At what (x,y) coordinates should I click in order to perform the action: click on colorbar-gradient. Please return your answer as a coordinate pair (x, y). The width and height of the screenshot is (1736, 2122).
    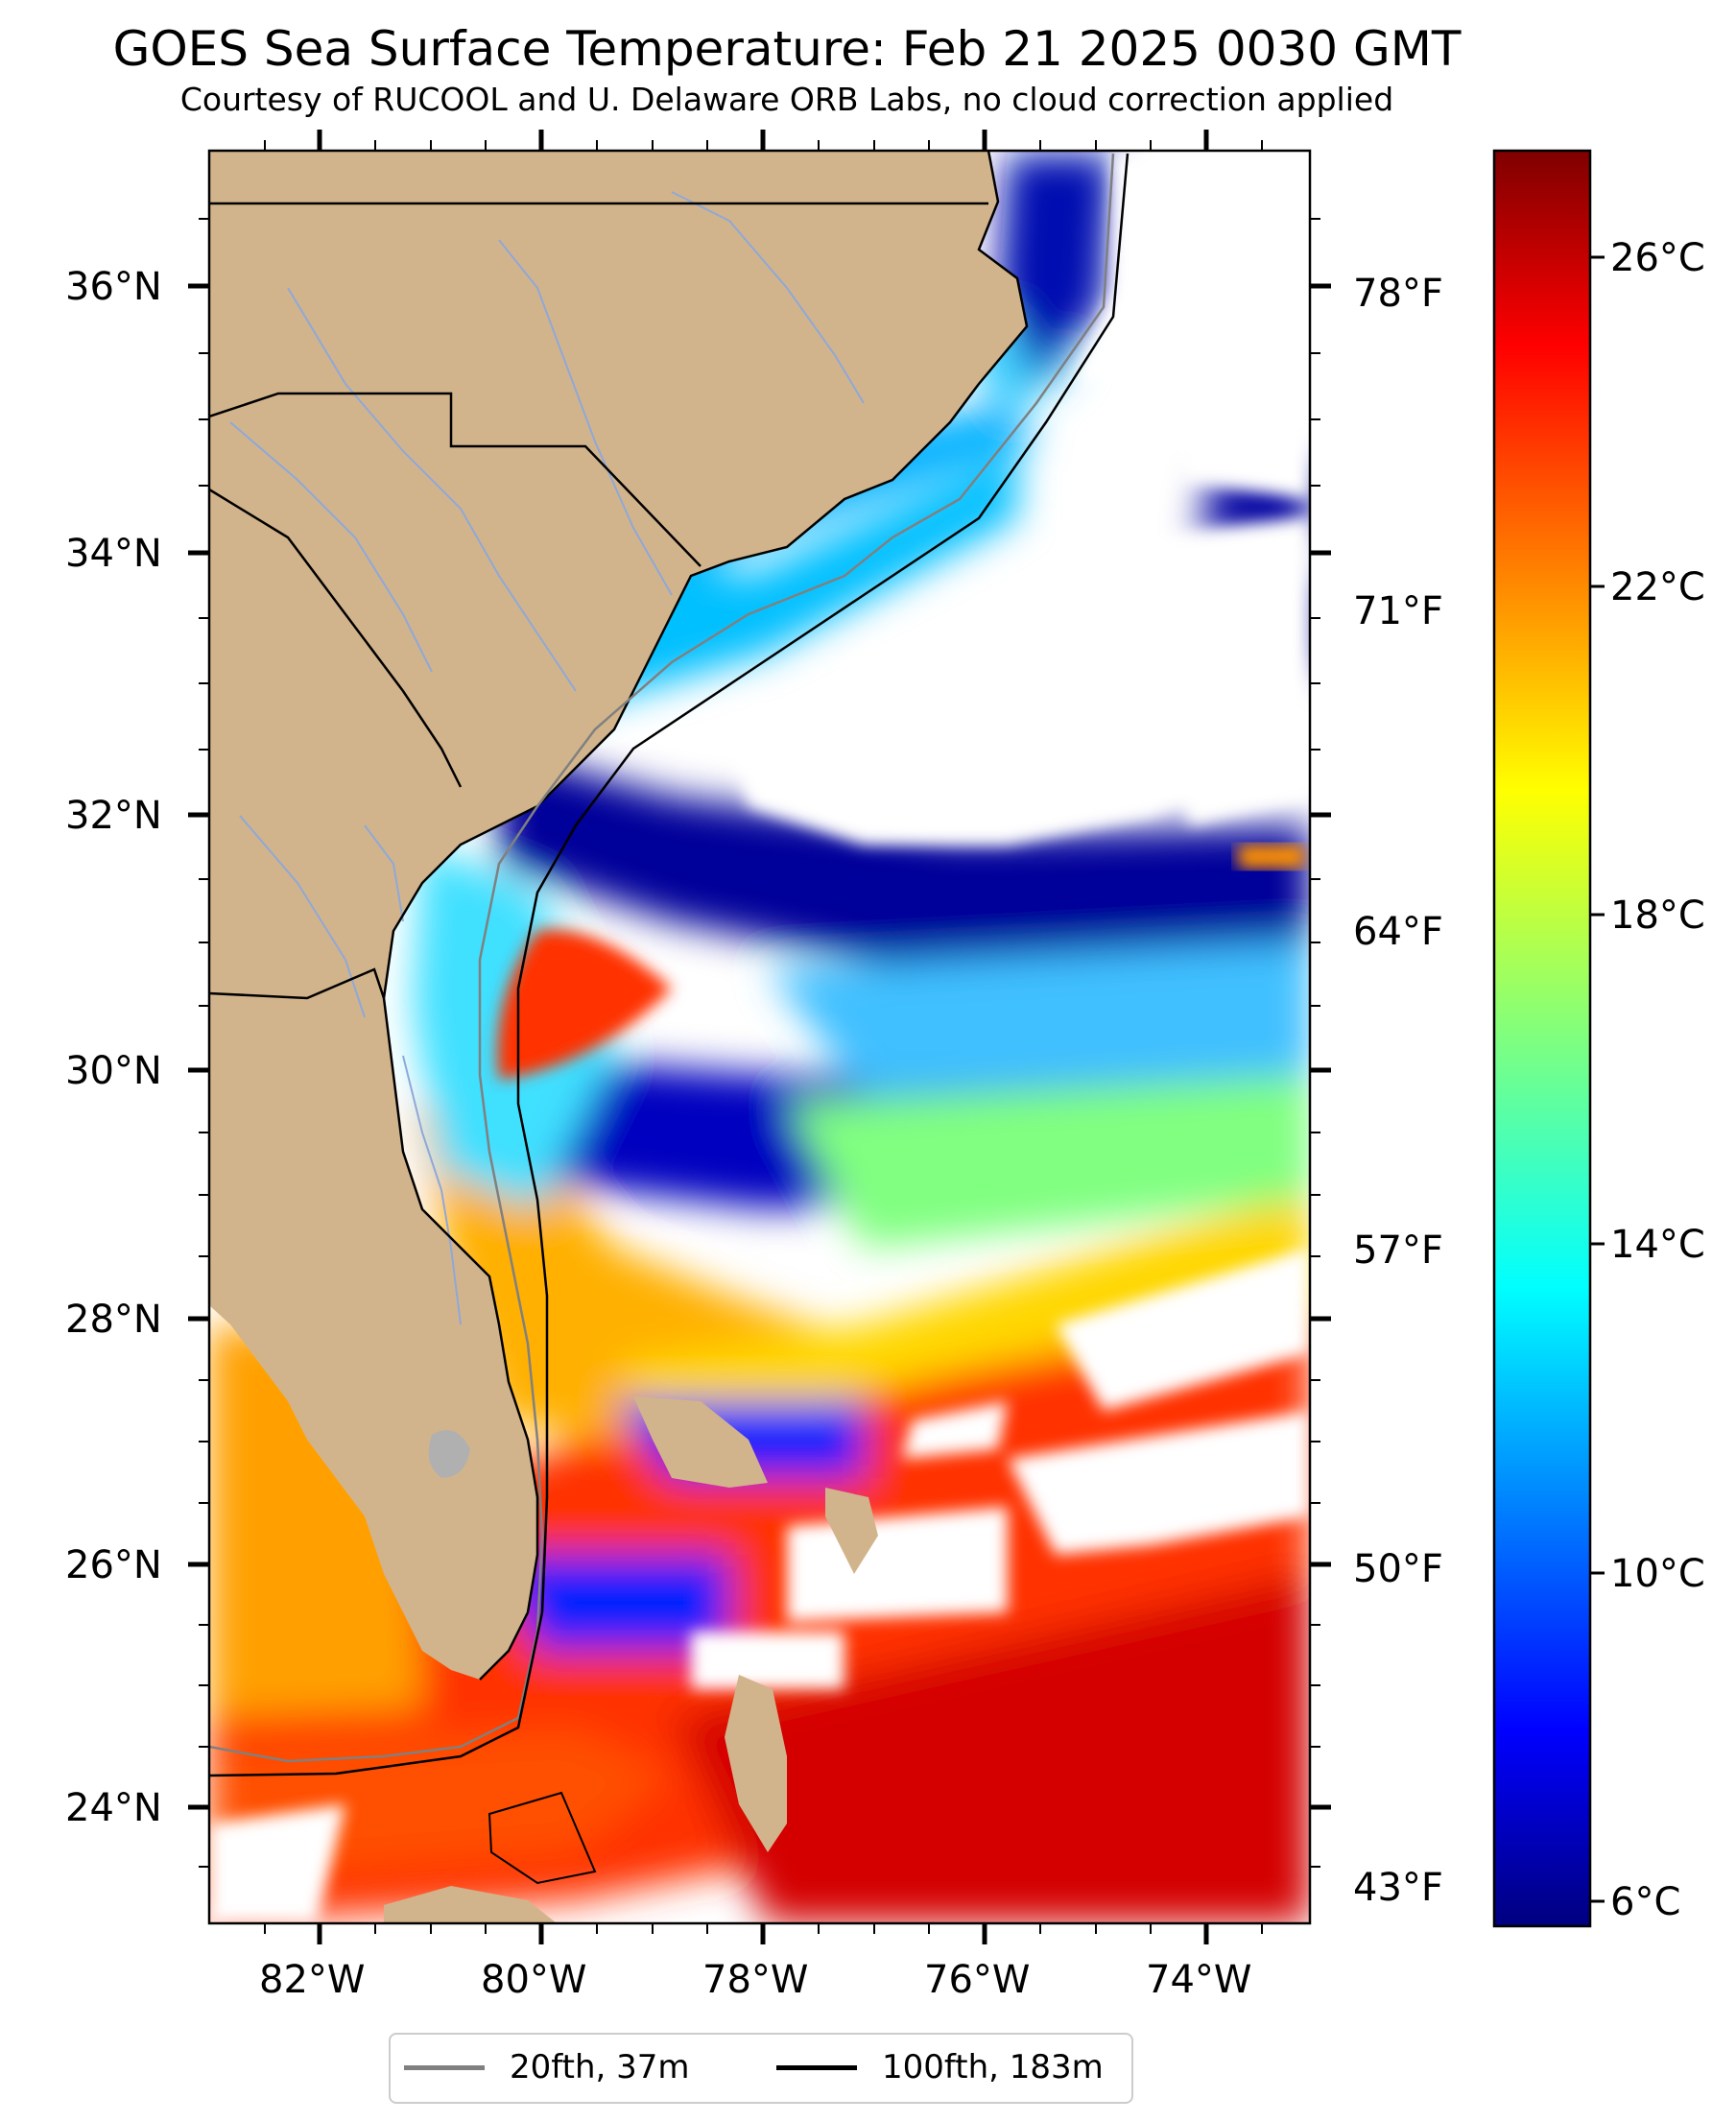
    Looking at the image, I should click on (1542, 1038).